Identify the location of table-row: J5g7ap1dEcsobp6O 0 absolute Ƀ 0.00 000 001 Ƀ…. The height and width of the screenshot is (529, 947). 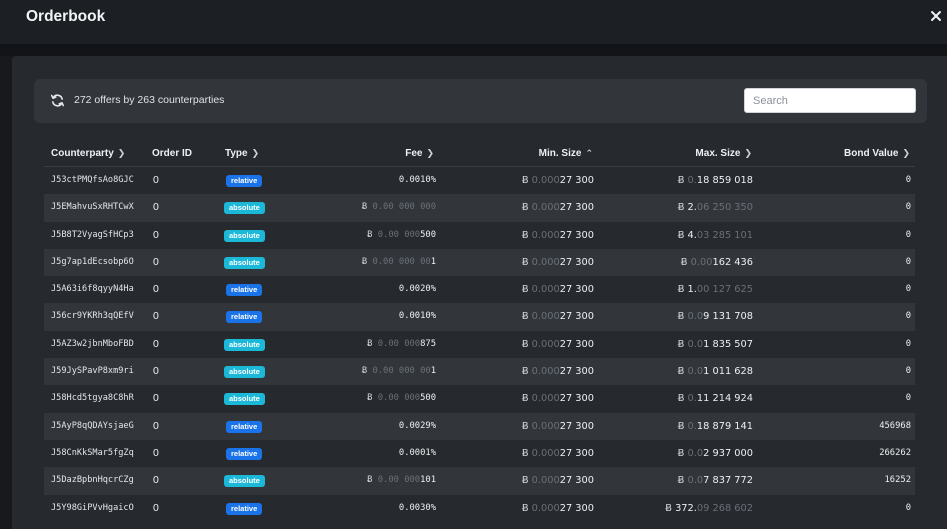
(479, 262).